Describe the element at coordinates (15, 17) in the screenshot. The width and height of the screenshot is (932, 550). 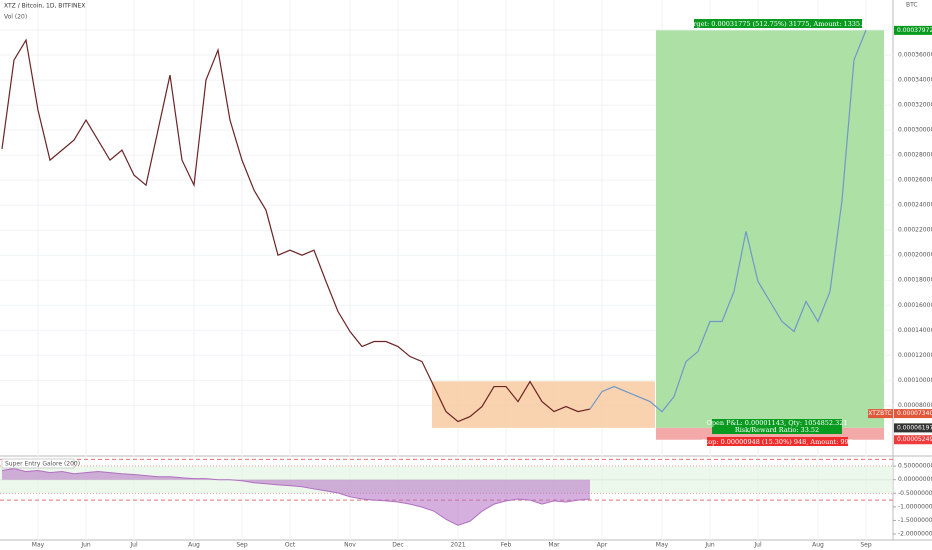
I see `indicator-label: Vol (20)` at that location.